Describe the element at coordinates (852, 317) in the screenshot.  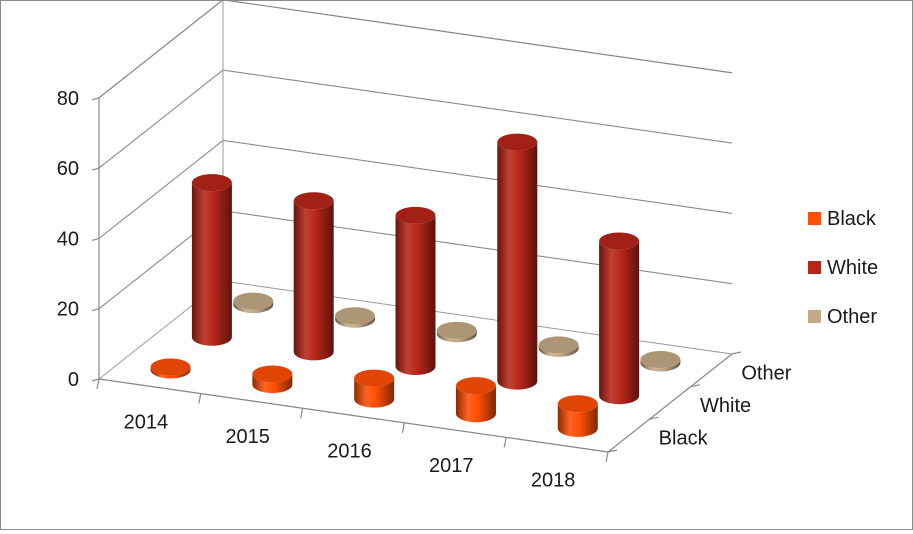
I see `legend-label: Other` at that location.